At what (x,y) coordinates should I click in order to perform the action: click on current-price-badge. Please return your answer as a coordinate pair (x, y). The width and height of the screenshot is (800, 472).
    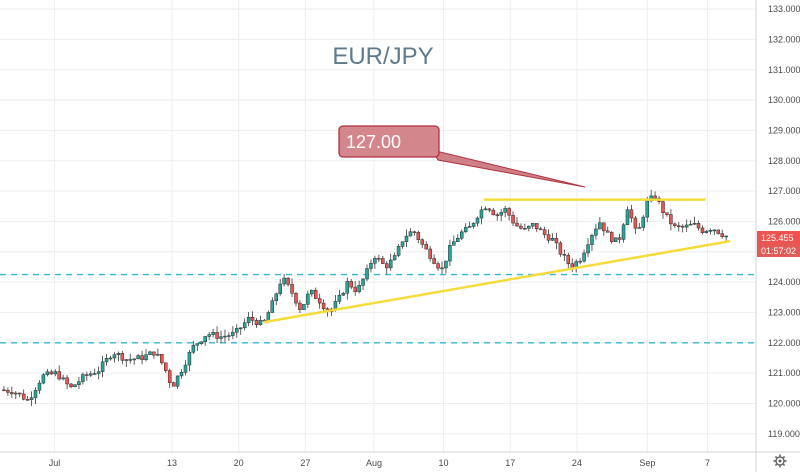
    Looking at the image, I should click on (778, 237).